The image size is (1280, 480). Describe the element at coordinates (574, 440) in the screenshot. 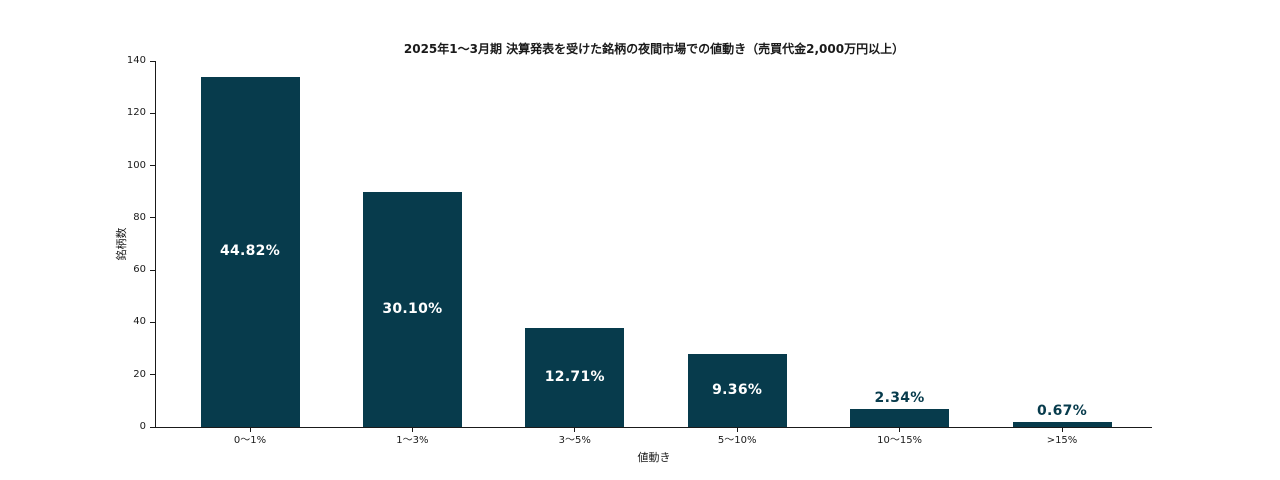

I see `x-tick-label: 3～5%` at that location.